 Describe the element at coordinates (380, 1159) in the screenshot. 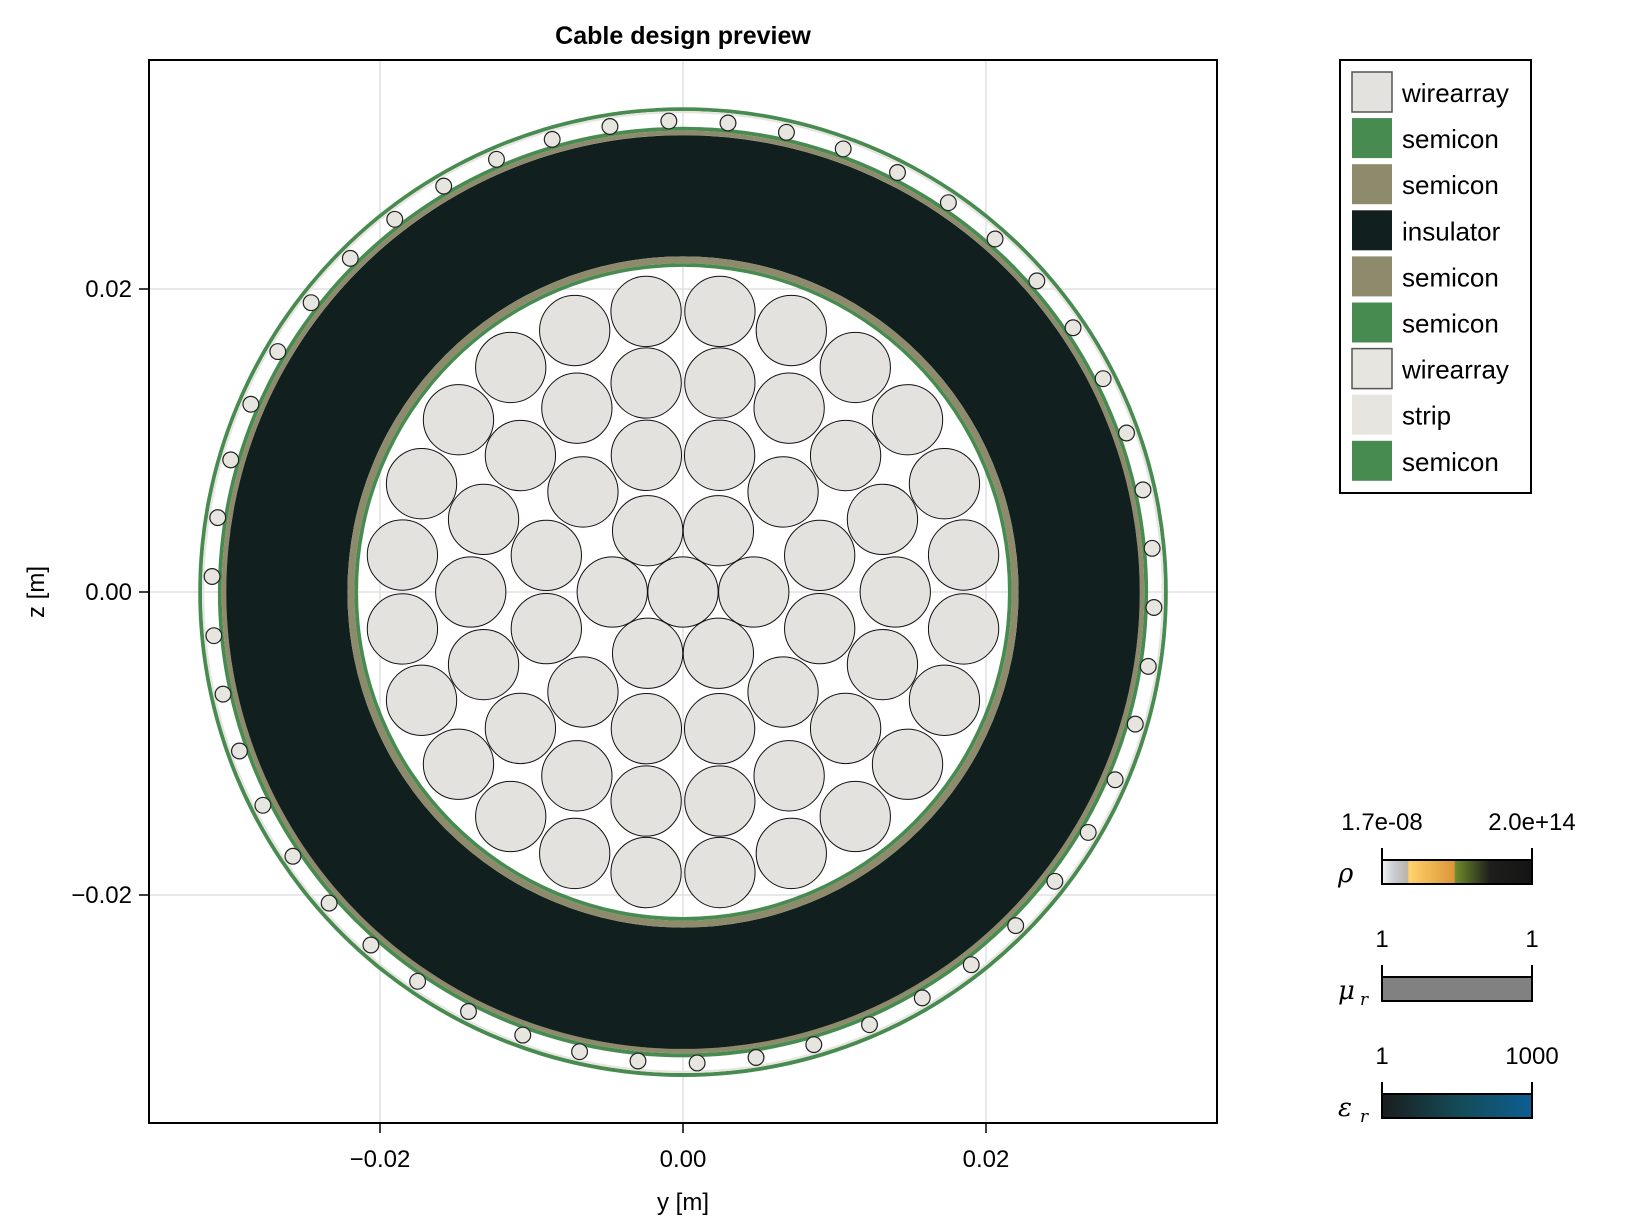

I see `x-tick-label: −0.02` at that location.